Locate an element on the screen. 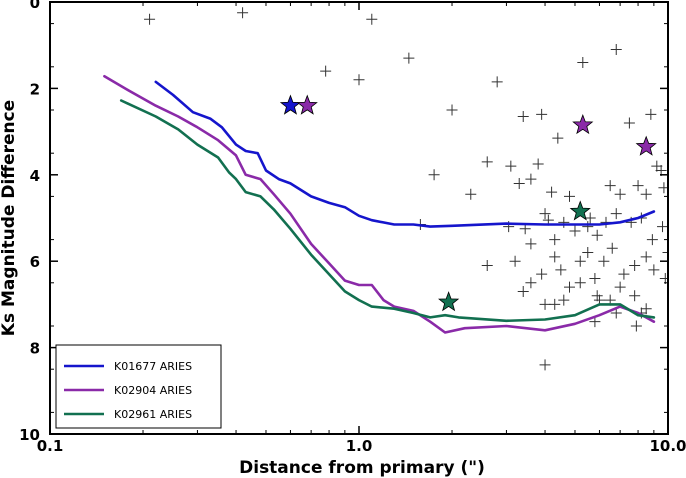 The height and width of the screenshot is (478, 686). y-tick-label: 8 is located at coordinates (35, 349).